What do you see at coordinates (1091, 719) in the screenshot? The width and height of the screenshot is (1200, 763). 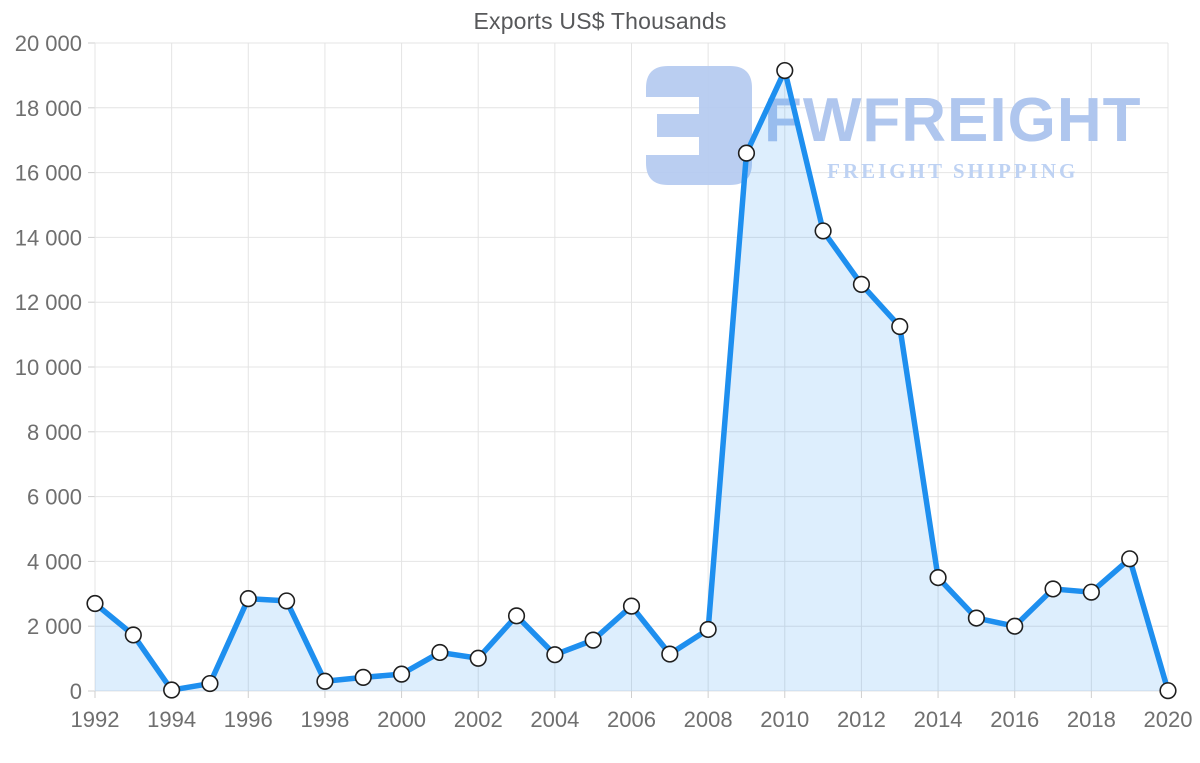 I see `x-tick-label: 2018` at bounding box center [1091, 719].